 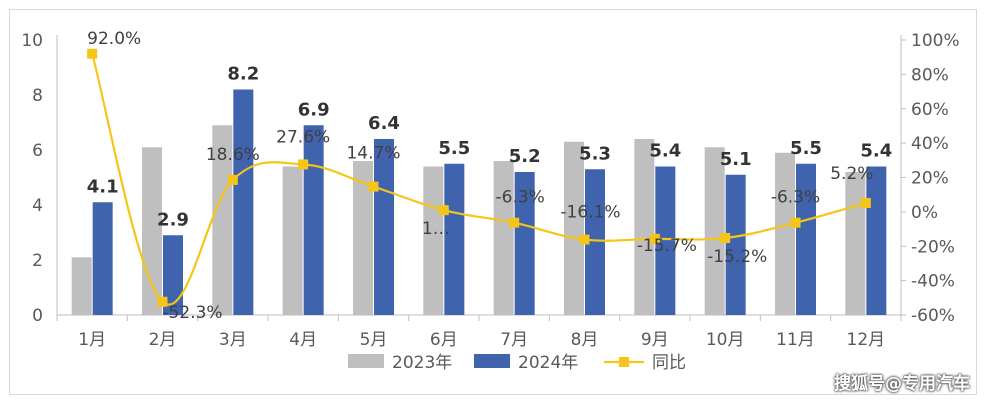 What do you see at coordinates (669, 363) in the screenshot?
I see `legend-label-yoy: 同比` at bounding box center [669, 363].